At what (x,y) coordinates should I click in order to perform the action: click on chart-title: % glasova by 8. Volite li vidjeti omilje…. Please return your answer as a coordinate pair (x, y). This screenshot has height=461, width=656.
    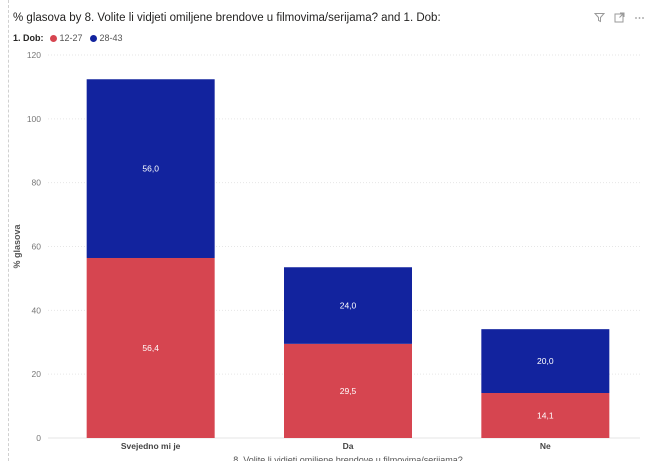
    Looking at the image, I should click on (227, 18).